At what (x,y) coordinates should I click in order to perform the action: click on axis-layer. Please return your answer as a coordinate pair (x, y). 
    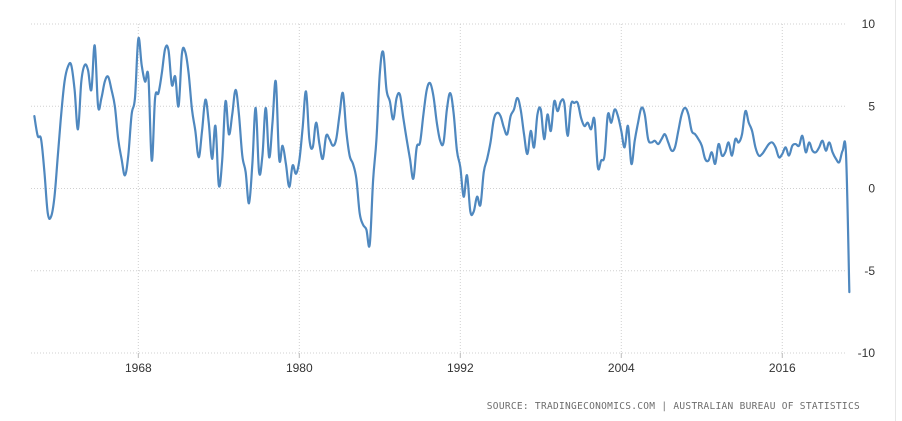
    Looking at the image, I should click on (460, 355).